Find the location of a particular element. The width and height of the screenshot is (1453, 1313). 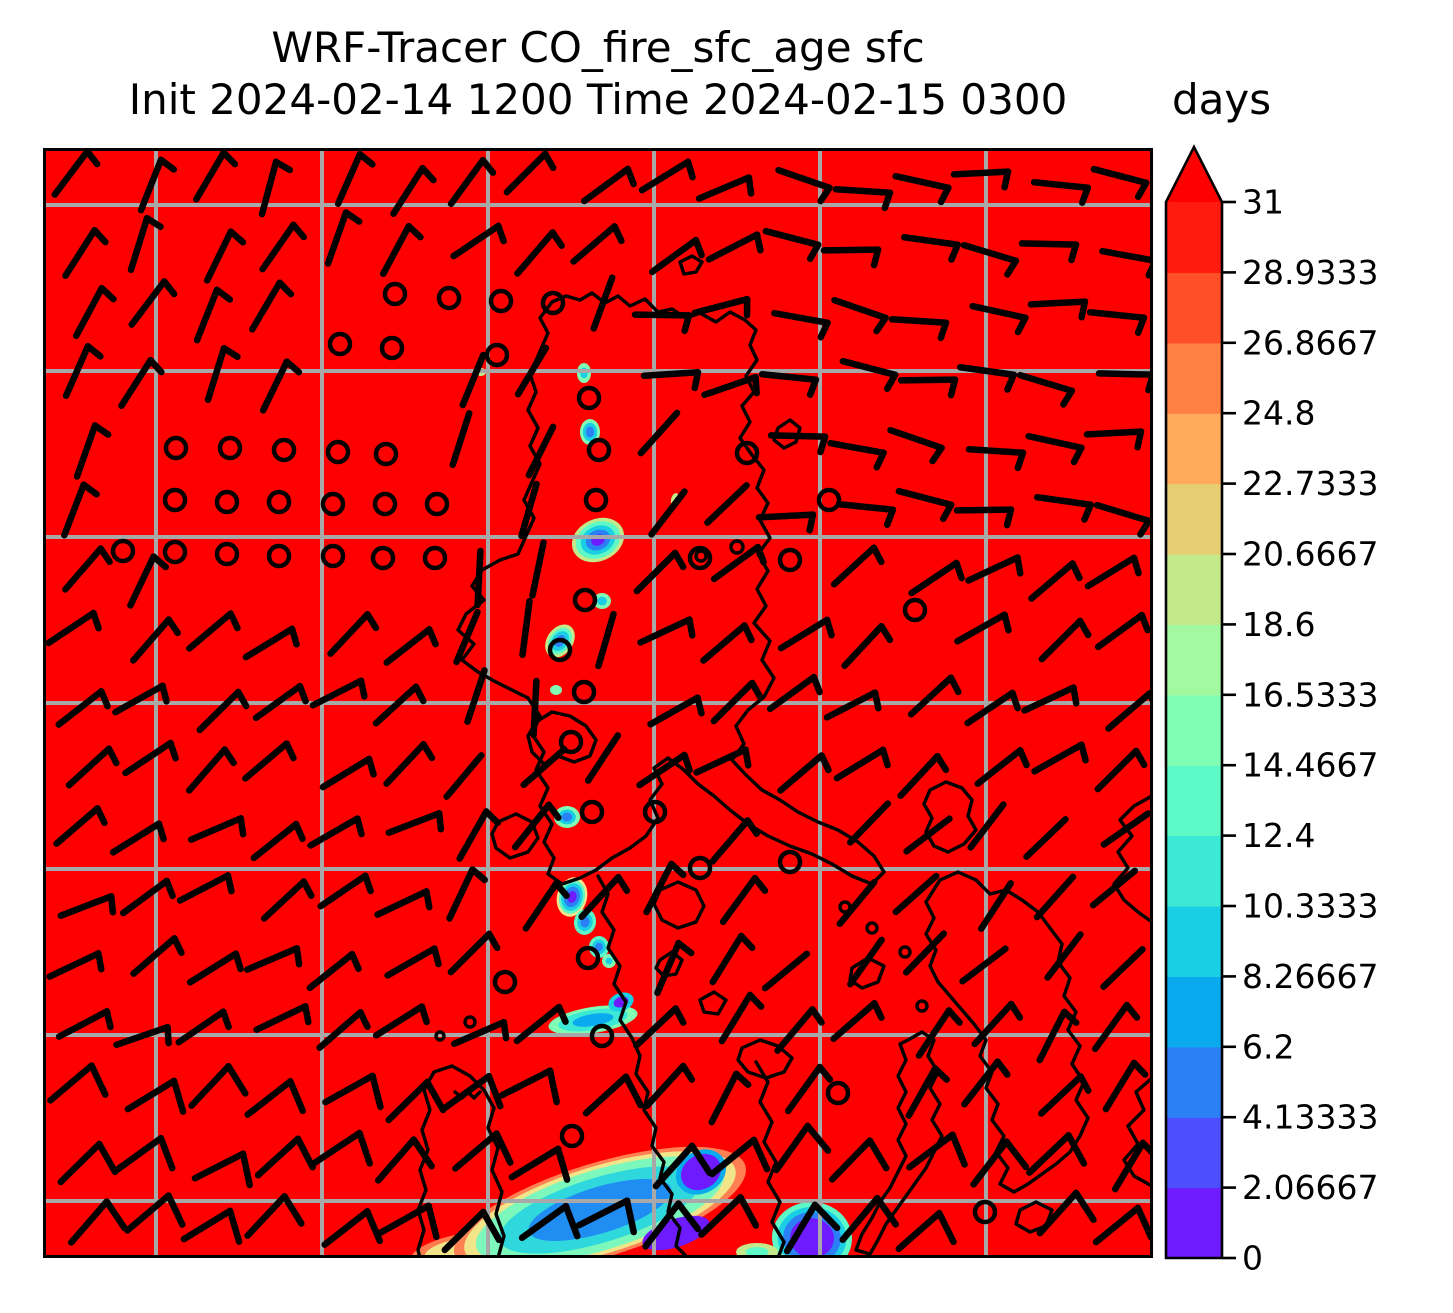

coastline-masbate is located at coordinates (765, 1059).